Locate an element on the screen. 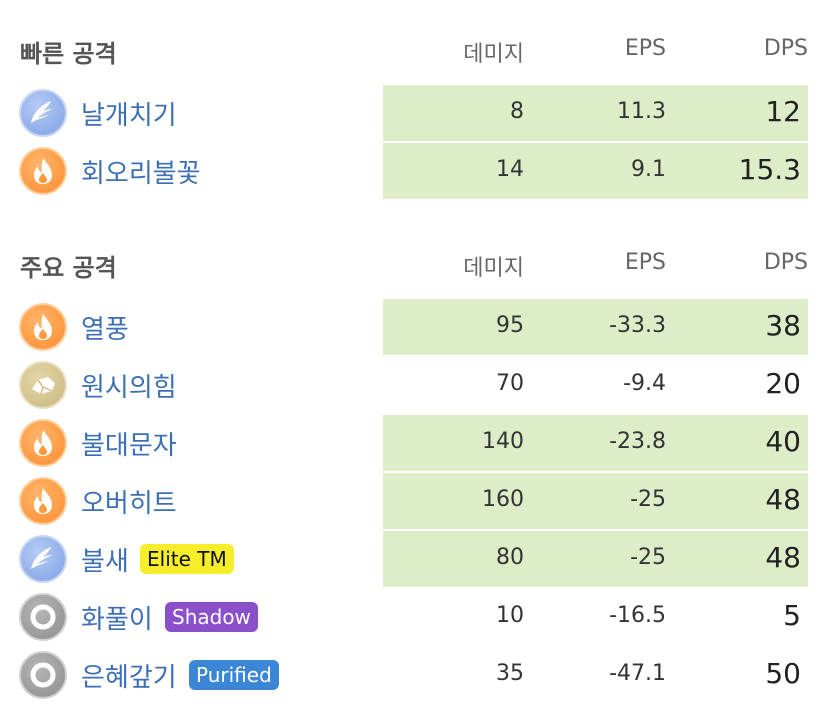 This screenshot has height=717, width=824. damage-value: 70 is located at coordinates (510, 383).